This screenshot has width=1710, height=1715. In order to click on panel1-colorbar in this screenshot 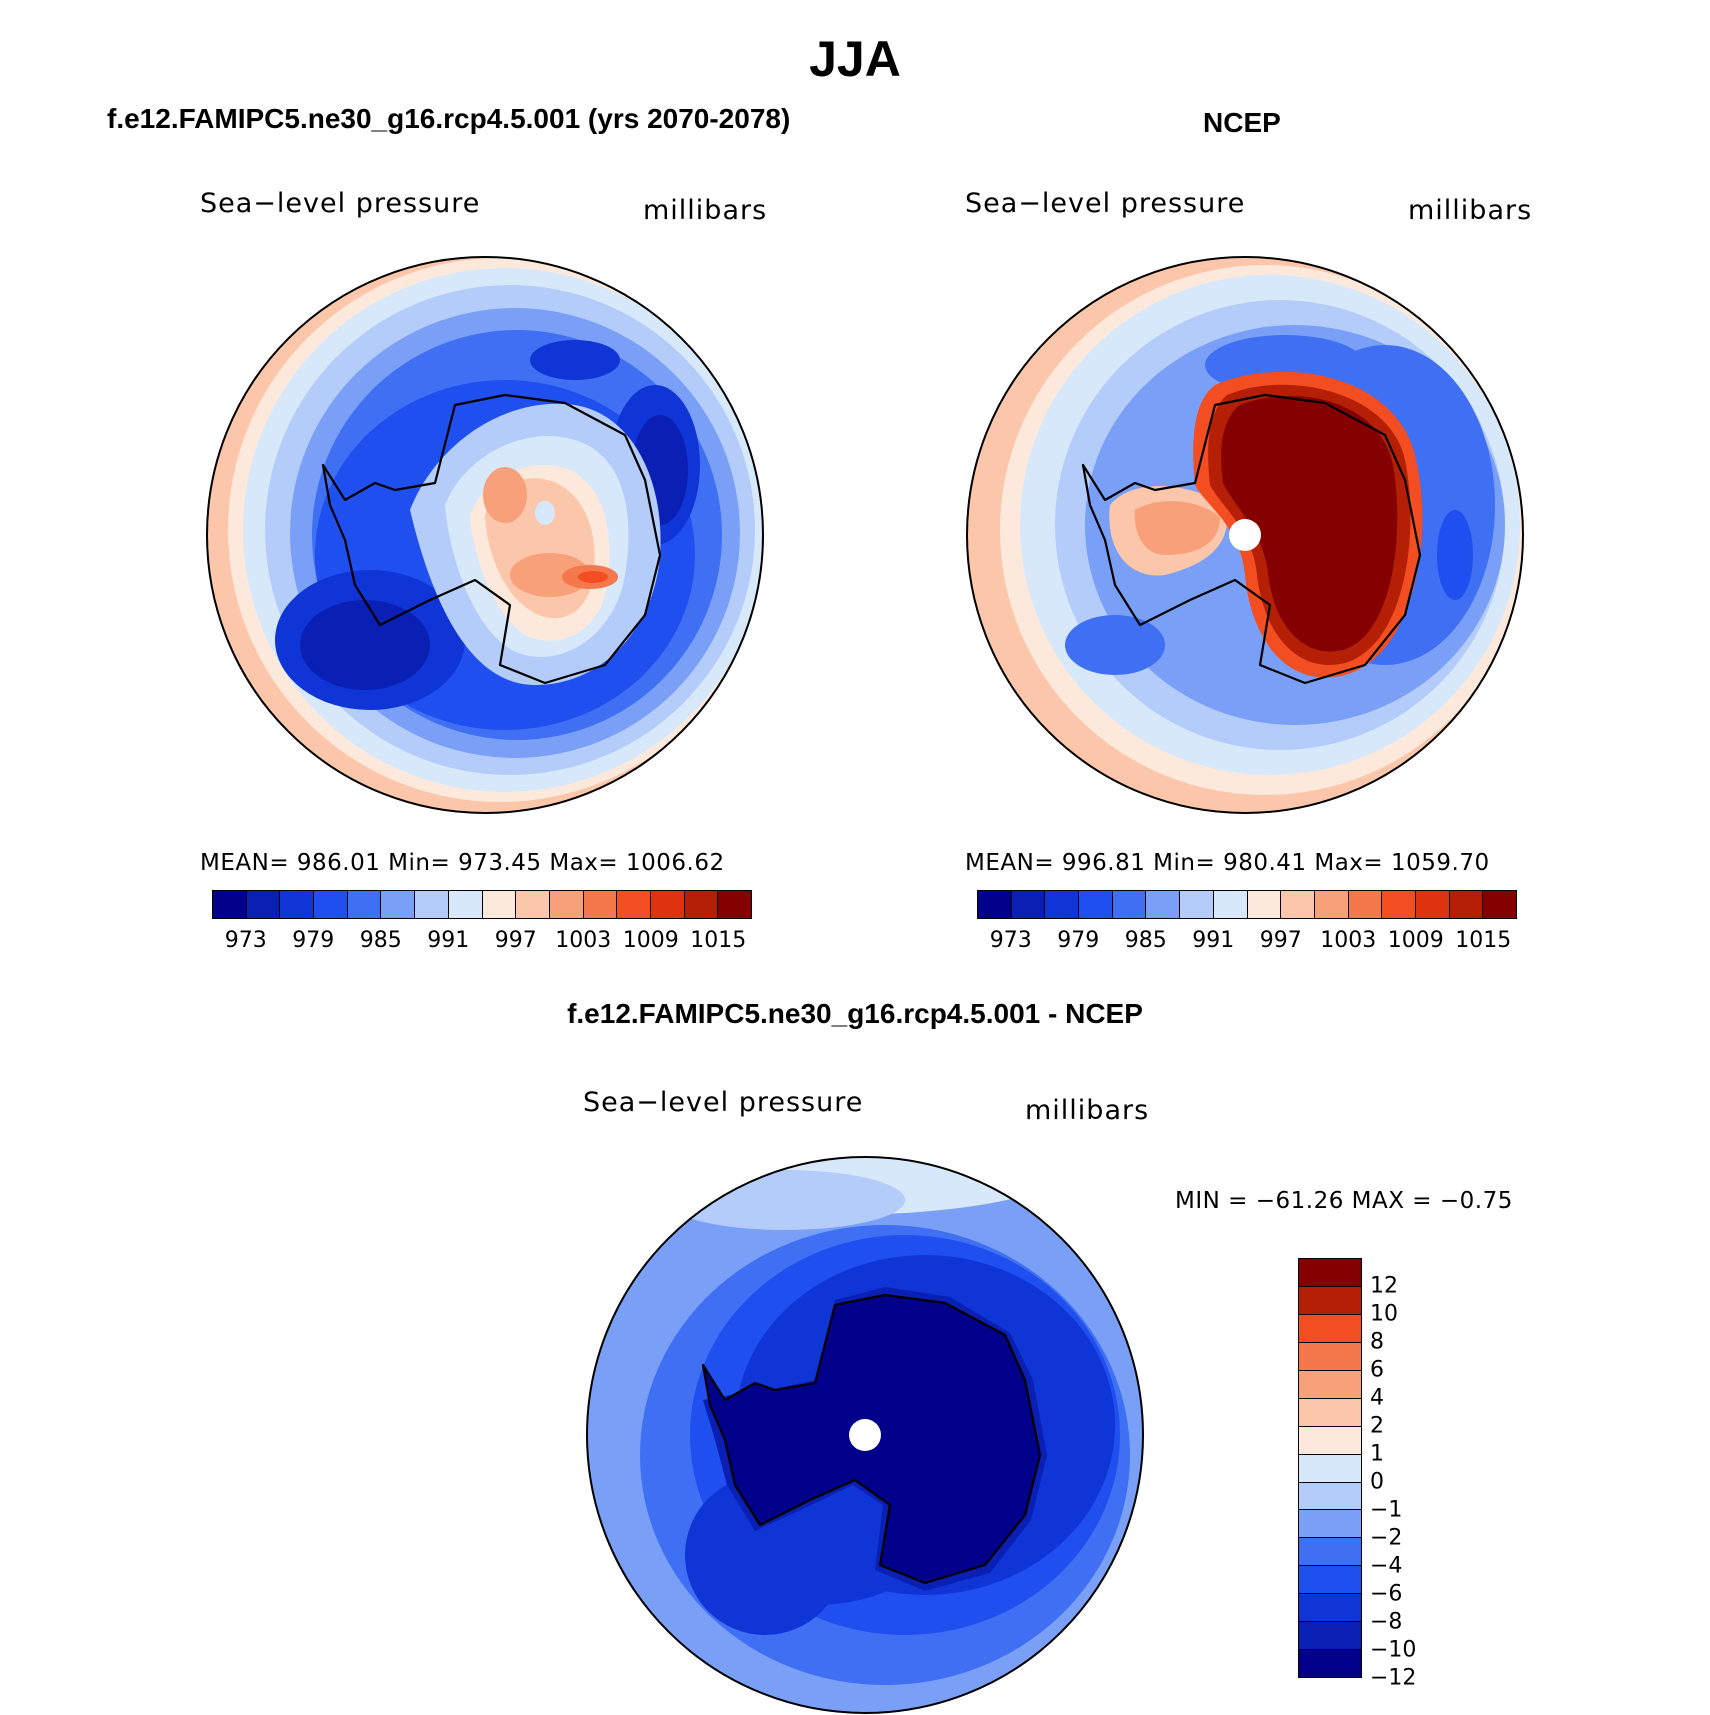, I will do `click(482, 904)`.